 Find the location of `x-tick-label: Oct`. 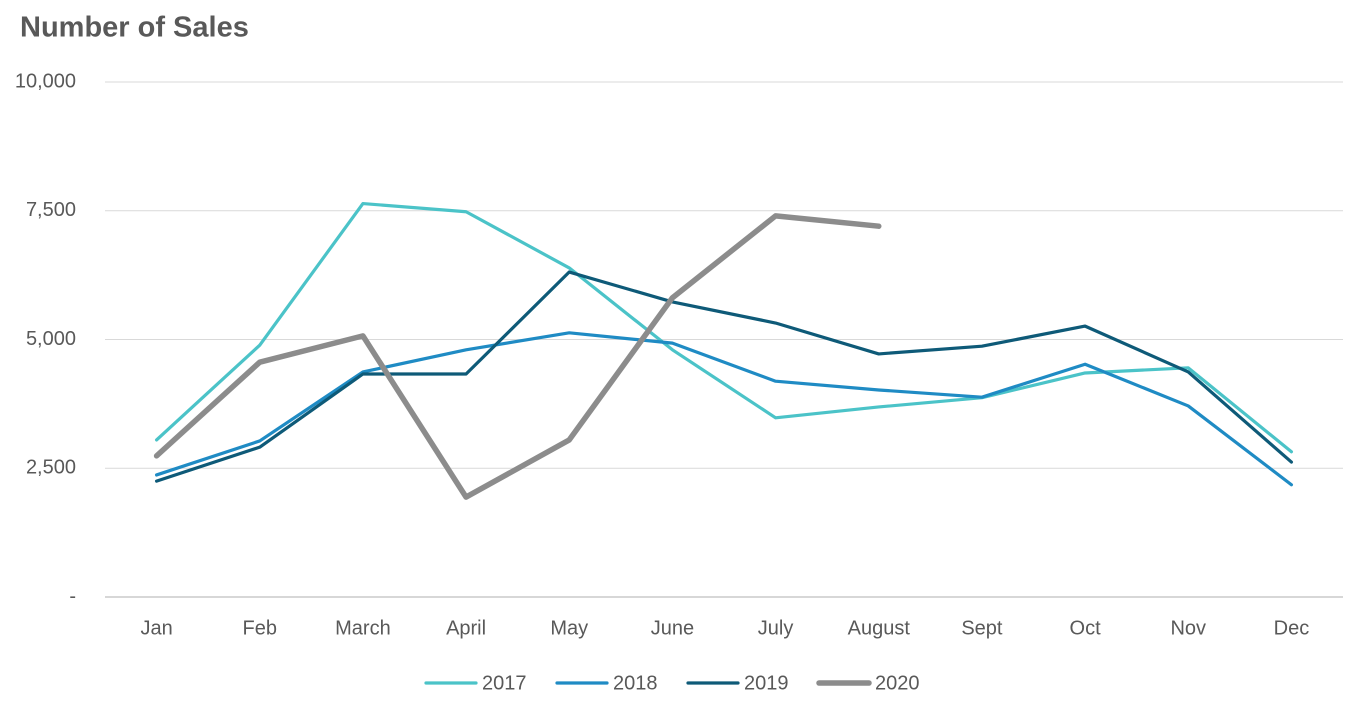

x-tick-label: Oct is located at coordinates (1086, 628).